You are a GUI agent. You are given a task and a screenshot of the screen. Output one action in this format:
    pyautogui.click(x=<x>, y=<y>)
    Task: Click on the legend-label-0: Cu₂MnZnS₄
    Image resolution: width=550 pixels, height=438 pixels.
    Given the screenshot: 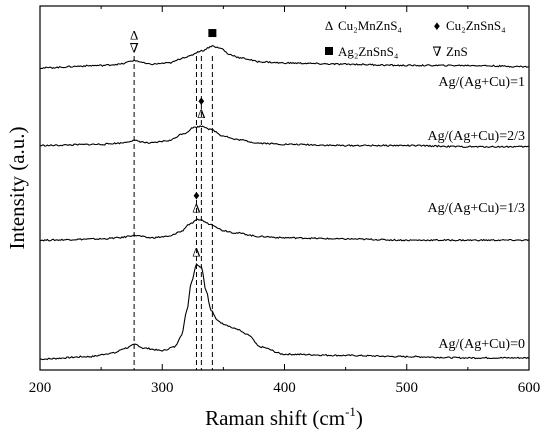 What is the action you would take?
    pyautogui.click(x=370, y=25)
    